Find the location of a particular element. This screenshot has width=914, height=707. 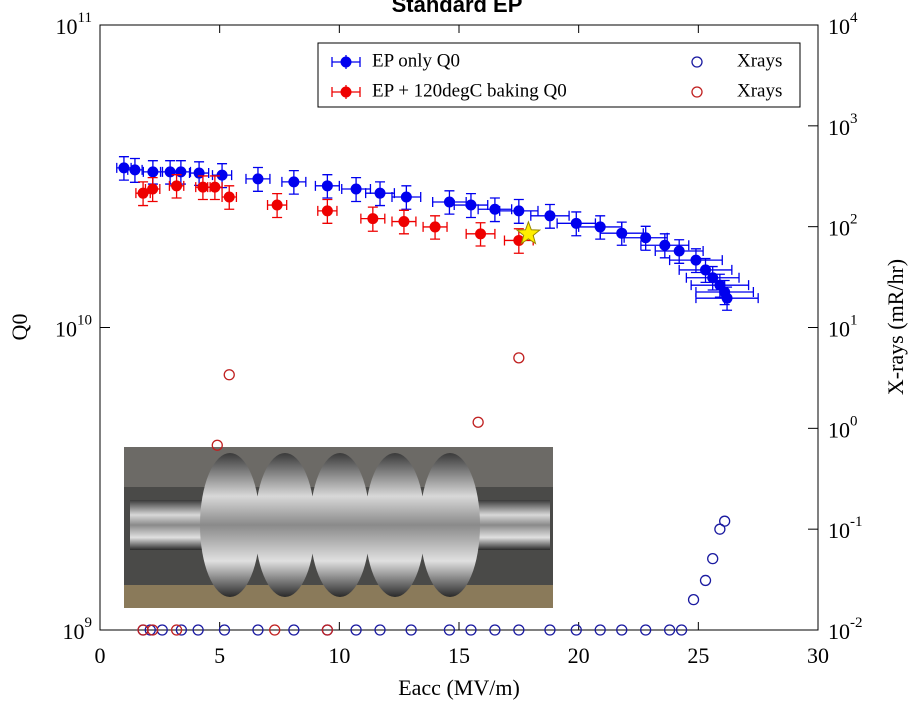

y2-tick-label: 10¹ is located at coordinates (843, 327).